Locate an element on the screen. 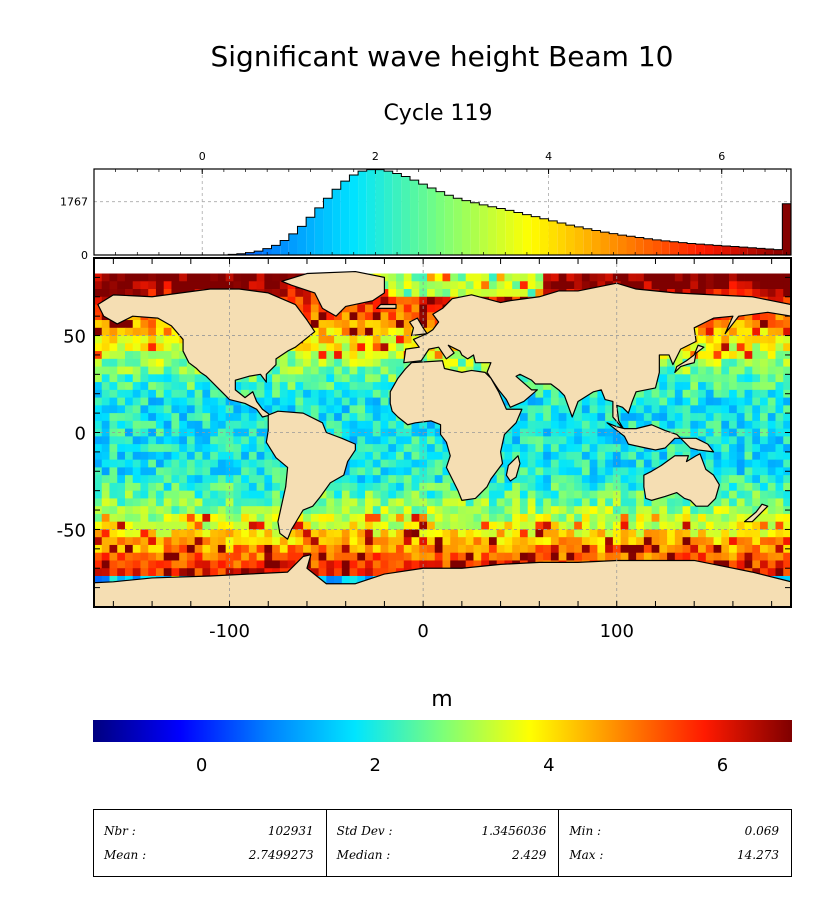  land-eurasia is located at coordinates (597, 357).